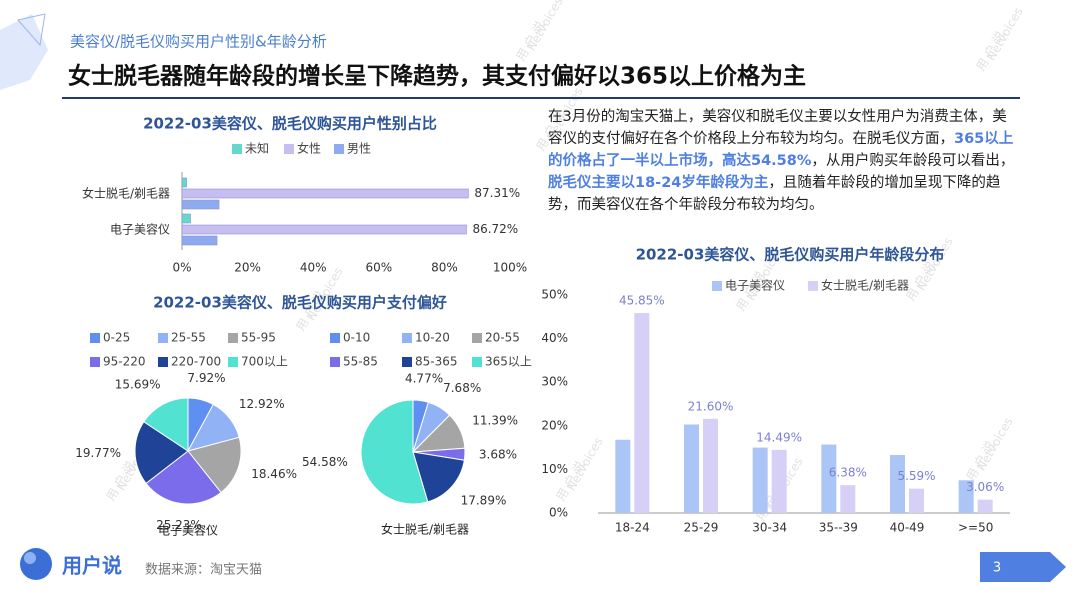 The height and width of the screenshot is (607, 1080). I want to click on pie-label: 电子美容仪, so click(188, 530).